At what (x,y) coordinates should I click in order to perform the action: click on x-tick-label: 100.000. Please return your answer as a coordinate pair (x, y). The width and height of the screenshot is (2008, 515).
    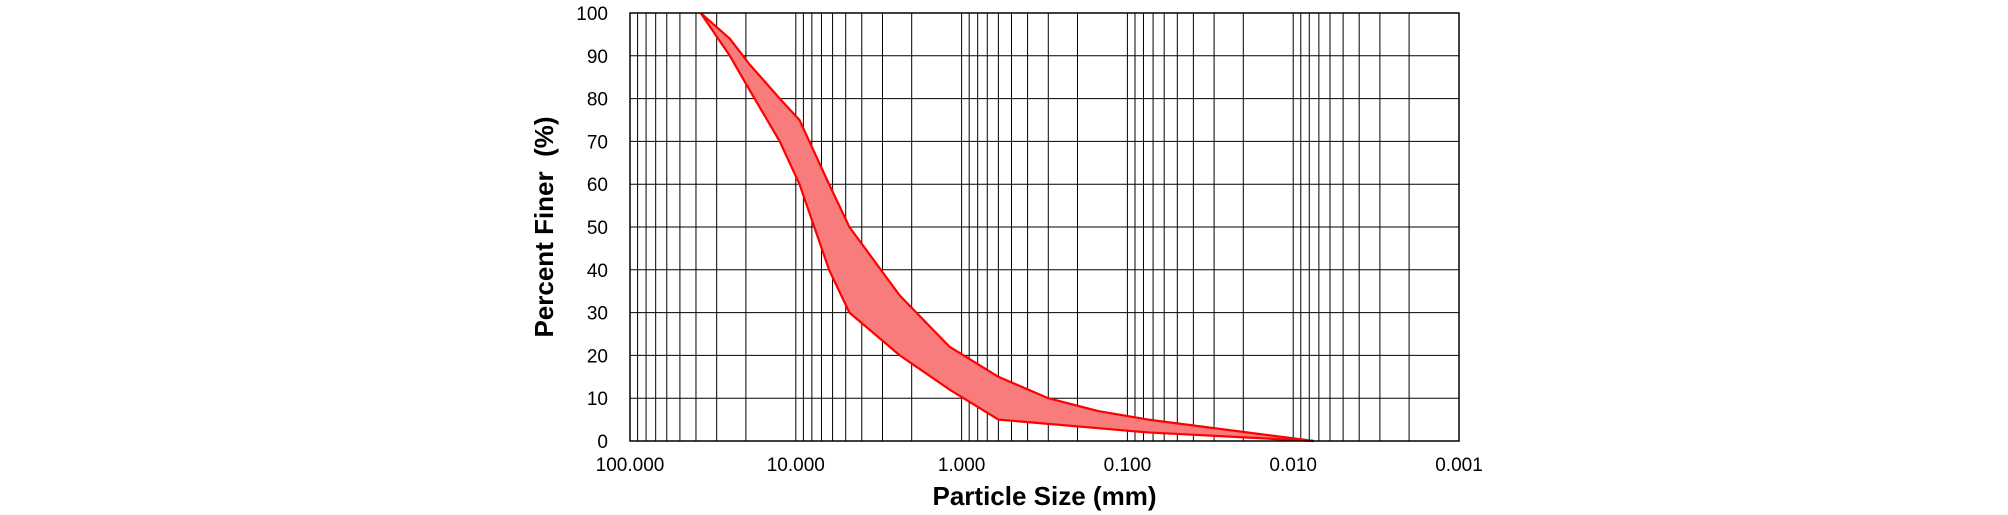
    Looking at the image, I should click on (630, 465).